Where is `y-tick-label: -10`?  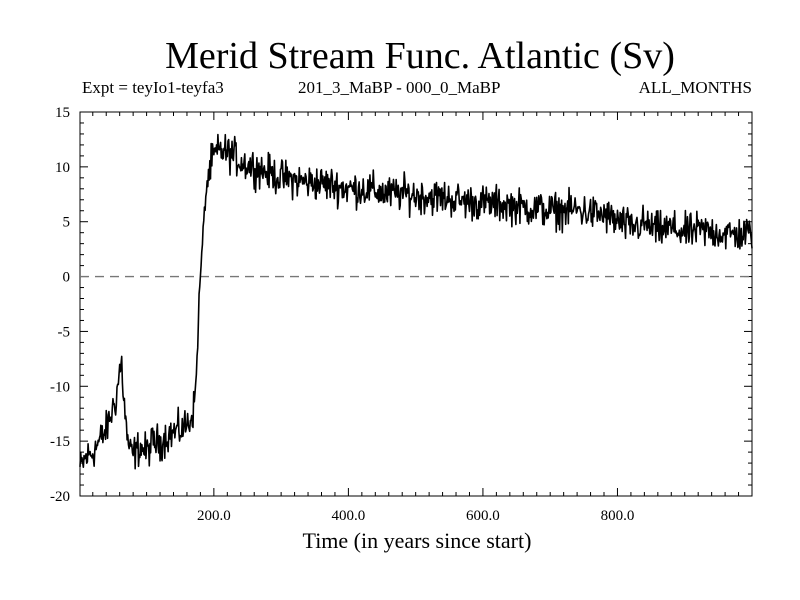 y-tick-label: -10 is located at coordinates (60, 387).